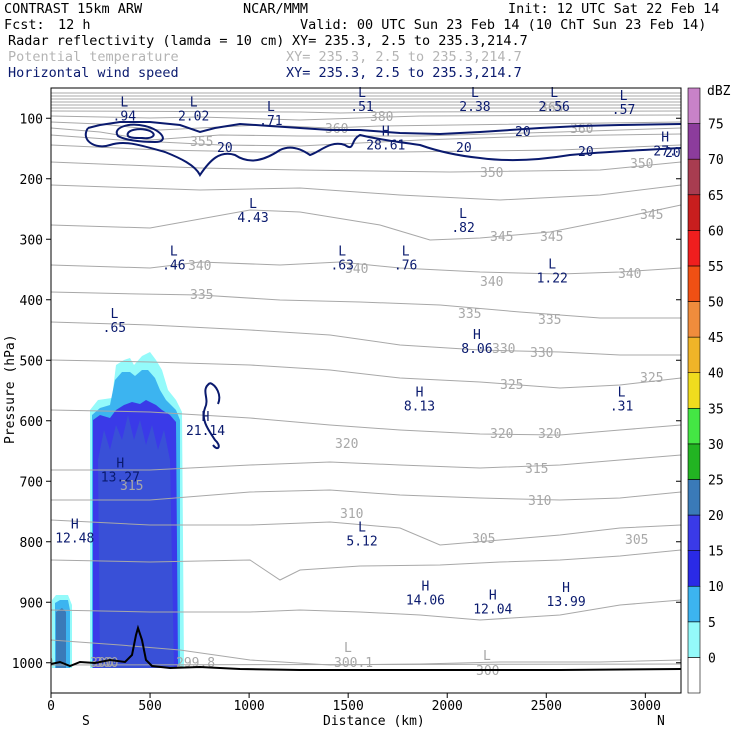  Describe the element at coordinates (716, 160) in the screenshot. I see `colorbar-level-label: 70` at that location.